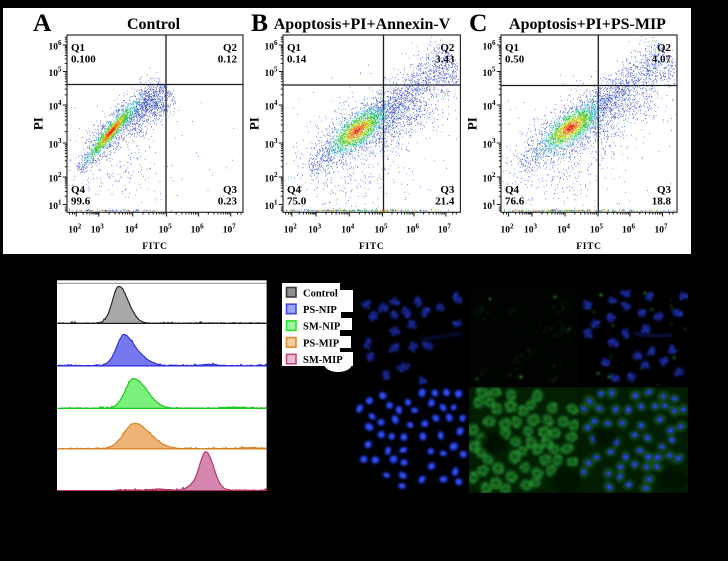  What do you see at coordinates (323, 360) in the screenshot?
I see `svg-text: SM-MIP` at bounding box center [323, 360].